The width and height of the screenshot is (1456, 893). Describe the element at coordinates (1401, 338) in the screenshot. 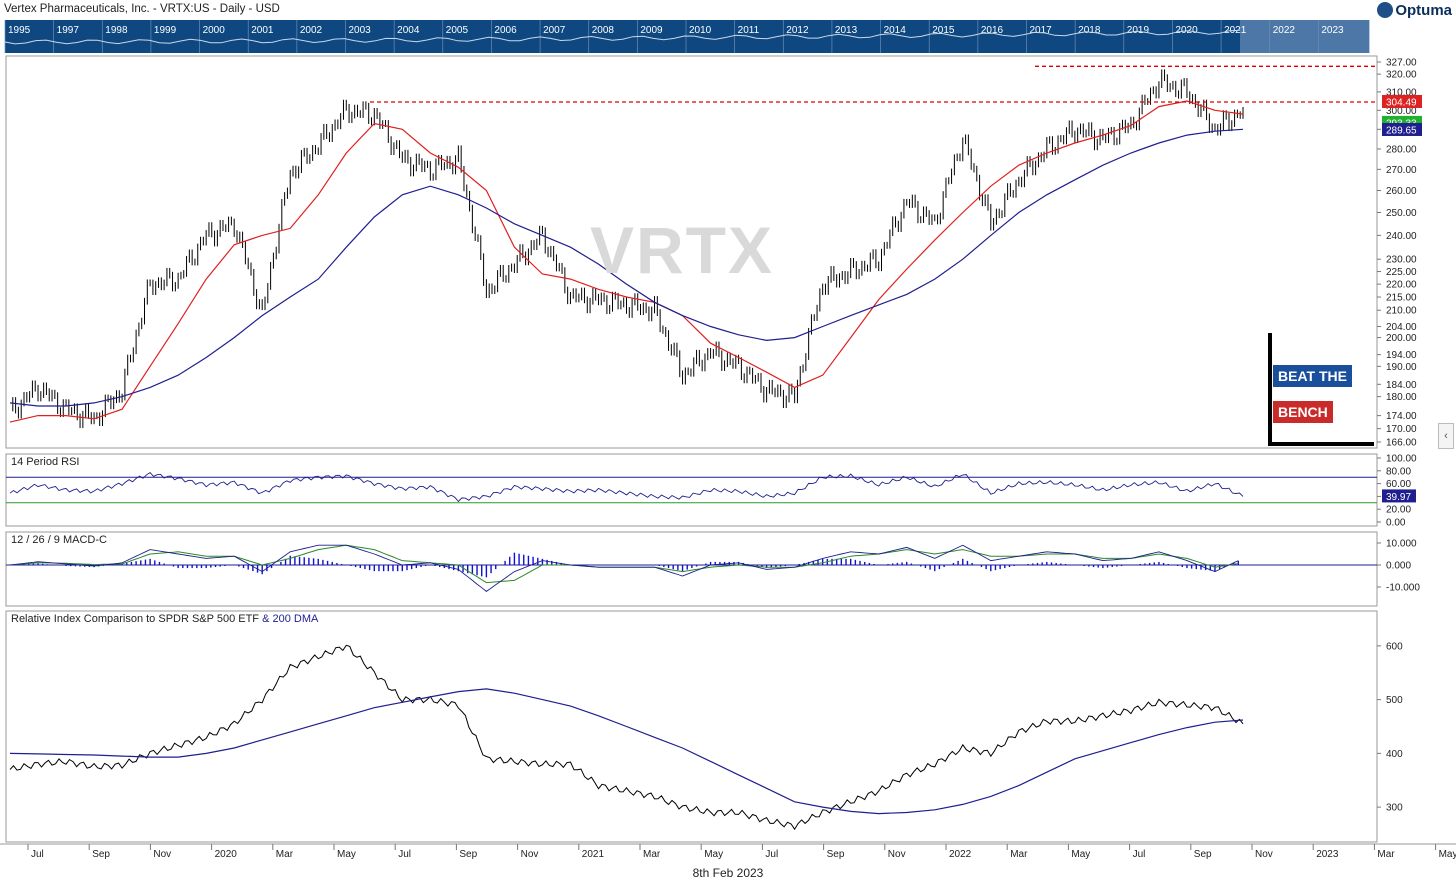

I see `price-y-tick-label: 200.00` at that location.